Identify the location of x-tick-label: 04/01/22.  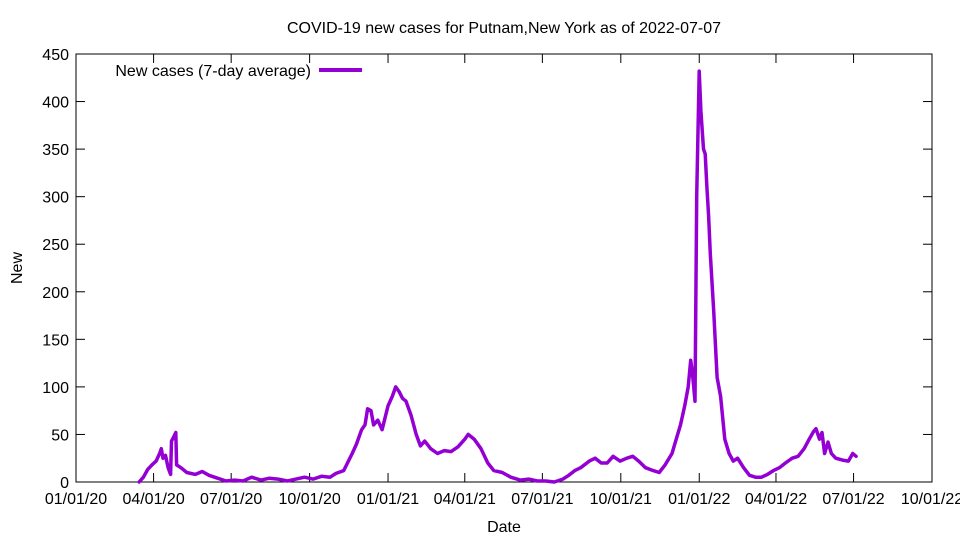
(776, 499).